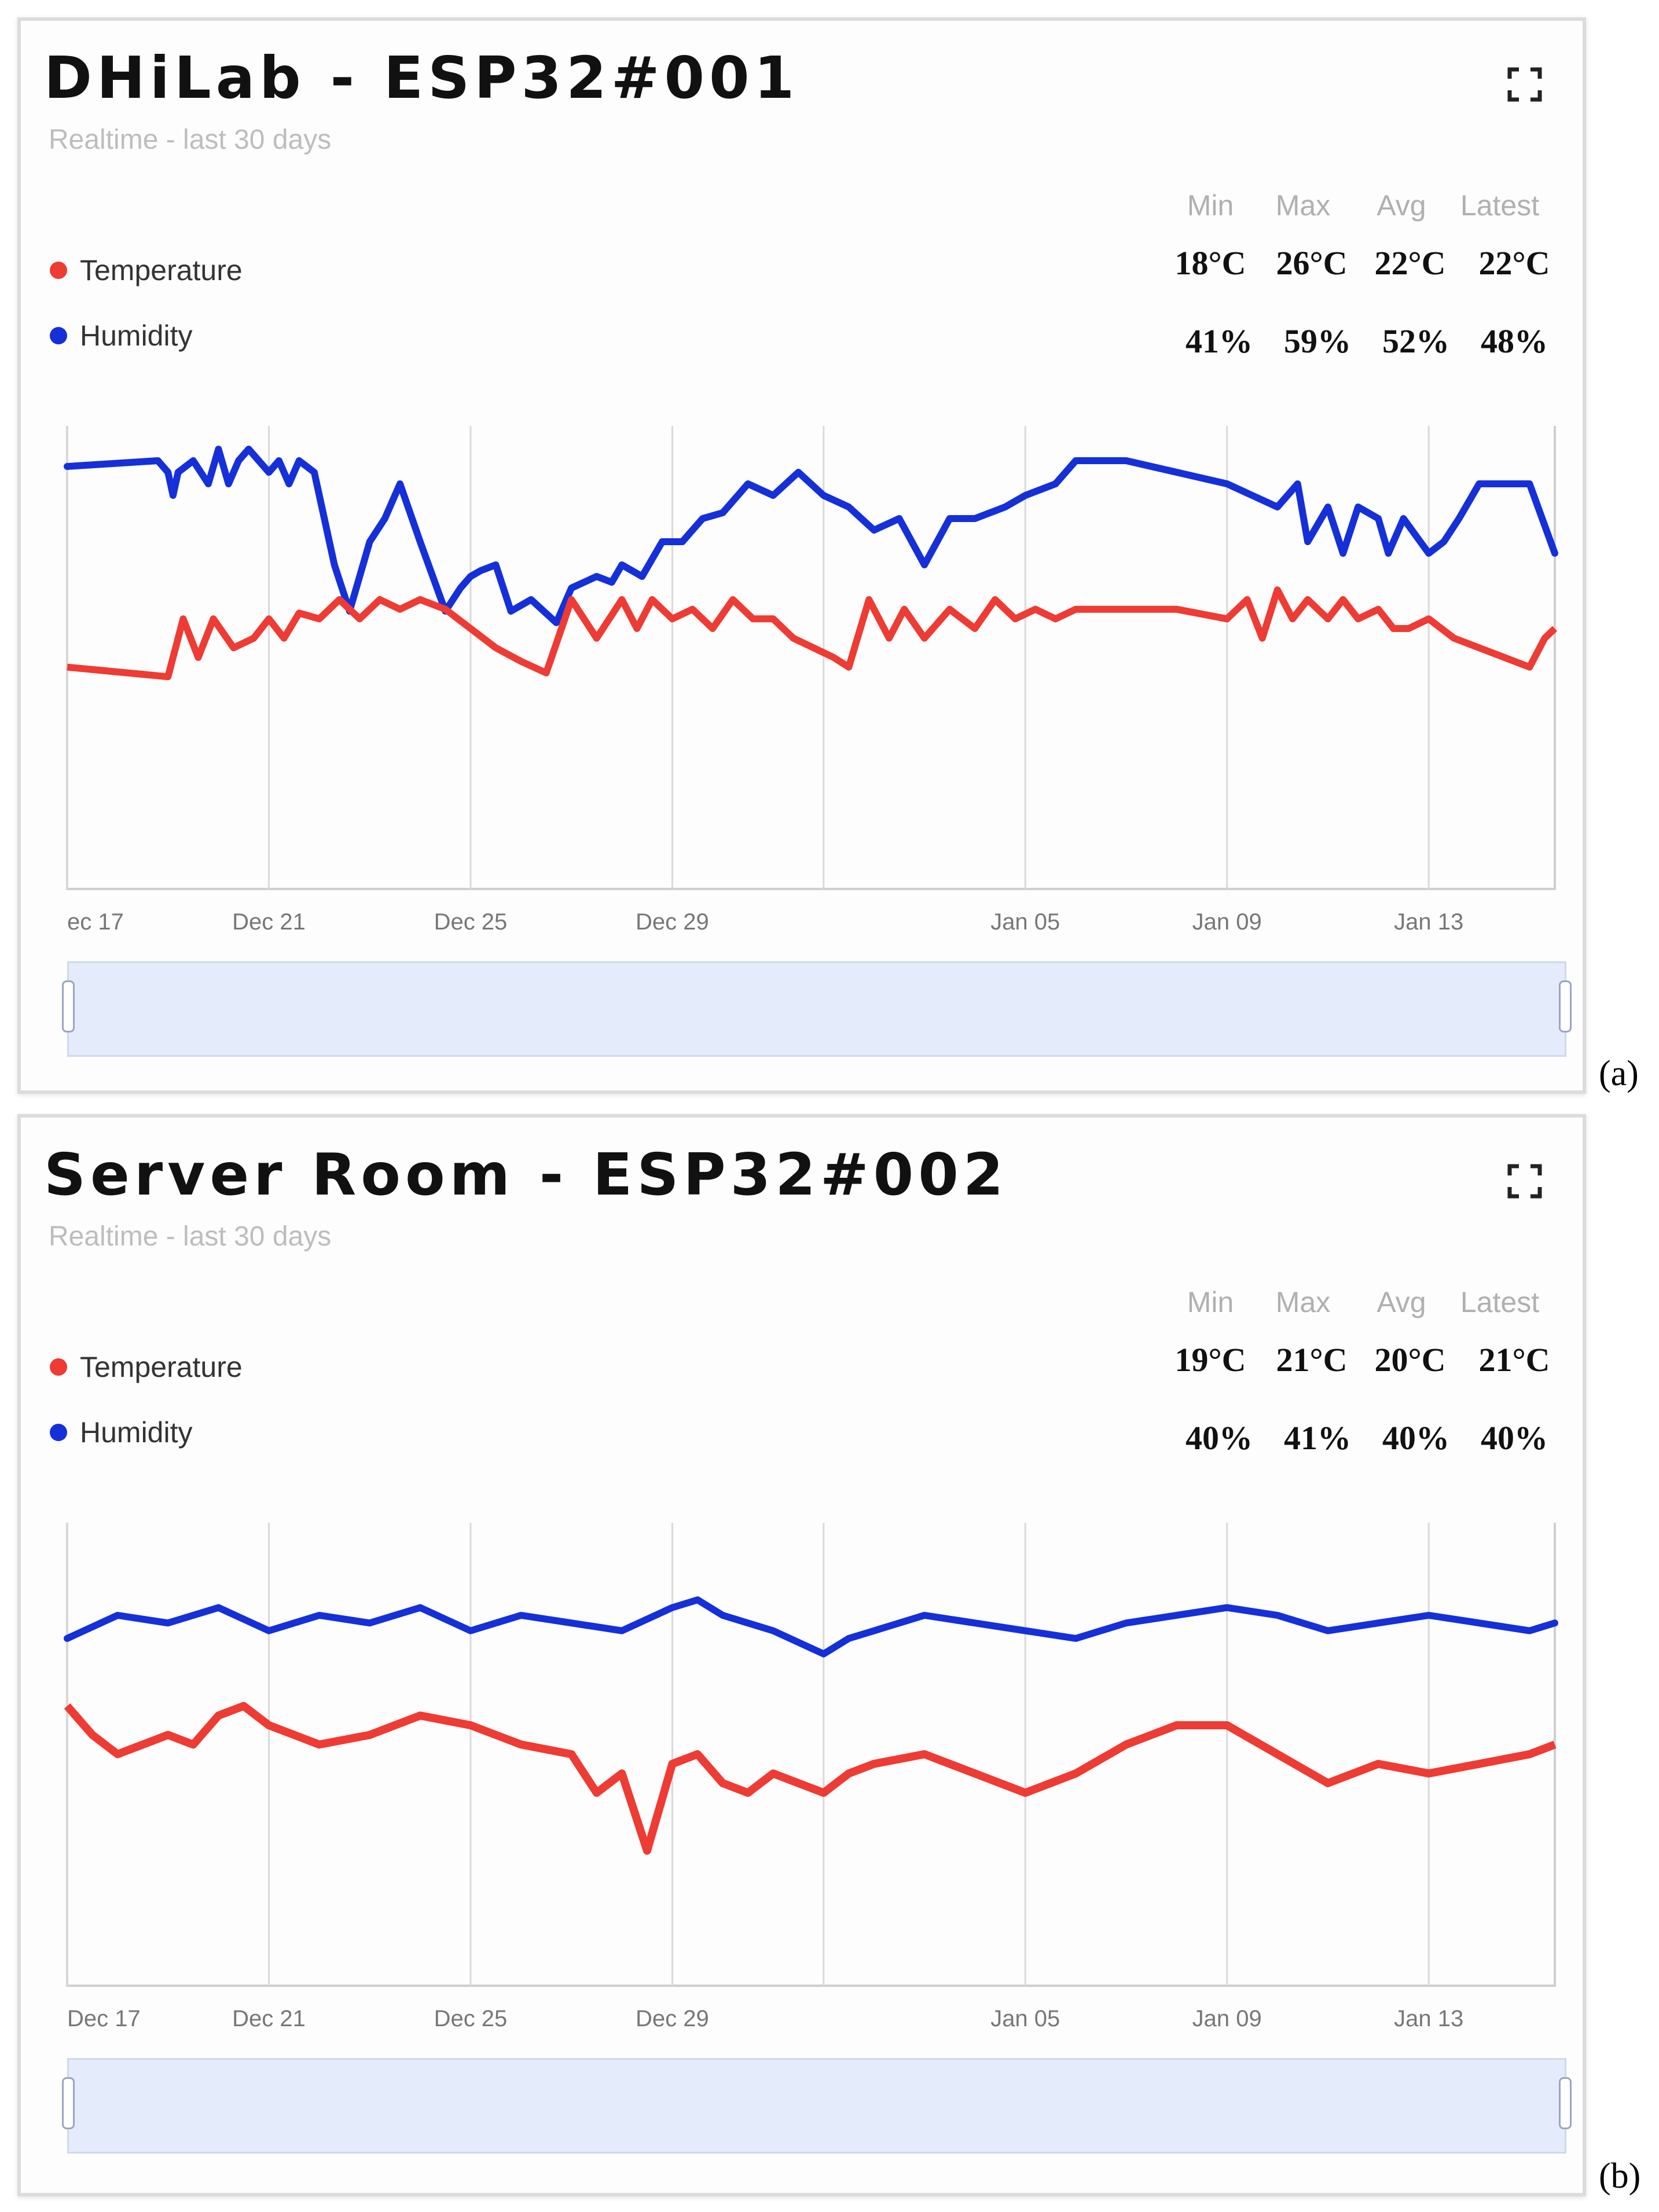 Image resolution: width=1659 pixels, height=2212 pixels. I want to click on humidity-avg: 40%, so click(1415, 1438).